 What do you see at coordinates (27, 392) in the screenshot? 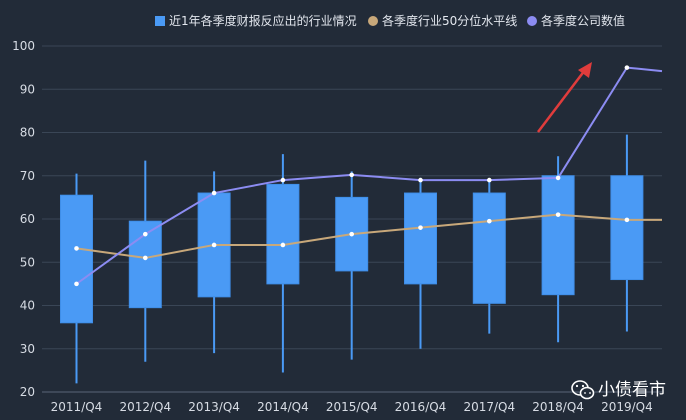
I see `y-tick-label: 20` at bounding box center [27, 392].